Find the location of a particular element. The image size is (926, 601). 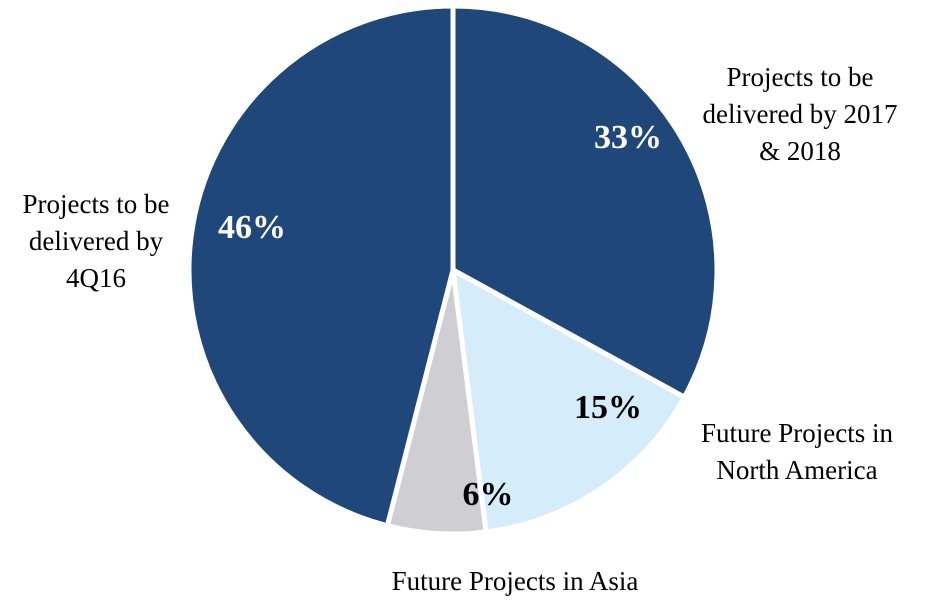

slice-category-label: Projects to be delivered by 2017 & 2018 is located at coordinates (800, 114).